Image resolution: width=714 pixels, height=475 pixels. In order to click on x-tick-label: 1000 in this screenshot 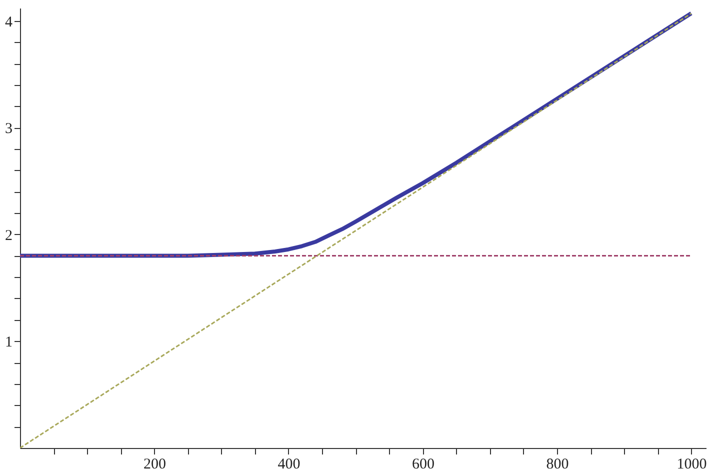, I will do `click(691, 464)`.